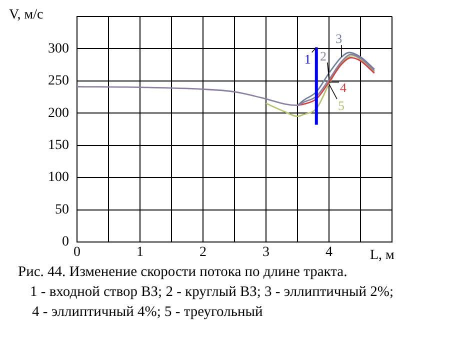  What do you see at coordinates (329, 252) in the screenshot?
I see `x-tick-label: 4` at bounding box center [329, 252].